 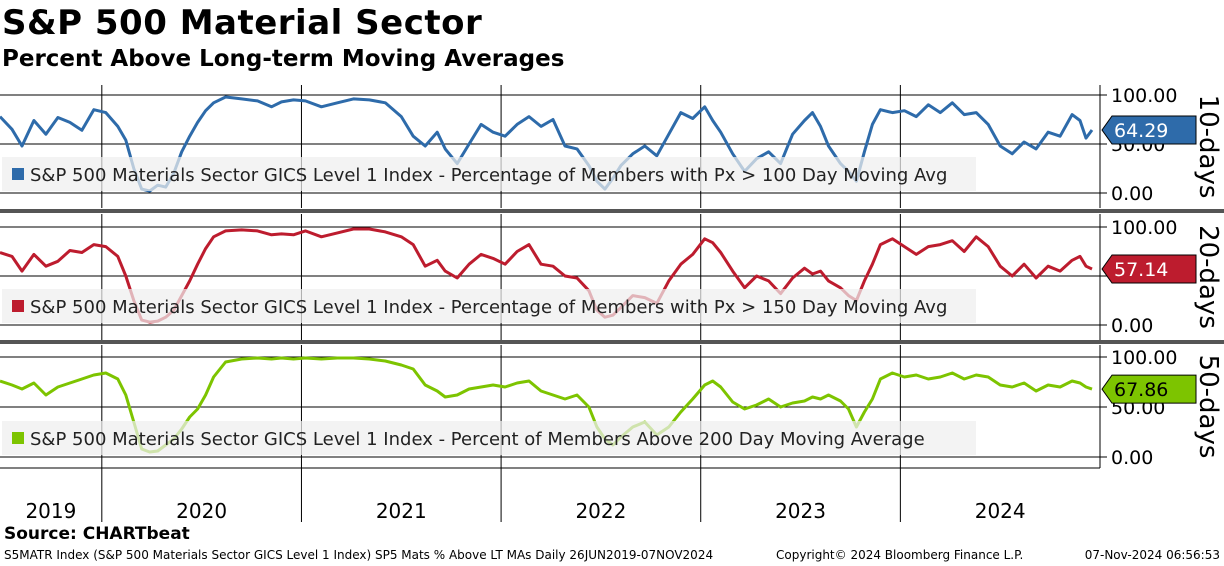 What do you see at coordinates (242, 23) in the screenshot?
I see `chart-title: S&P 500 Material Sector` at bounding box center [242, 23].